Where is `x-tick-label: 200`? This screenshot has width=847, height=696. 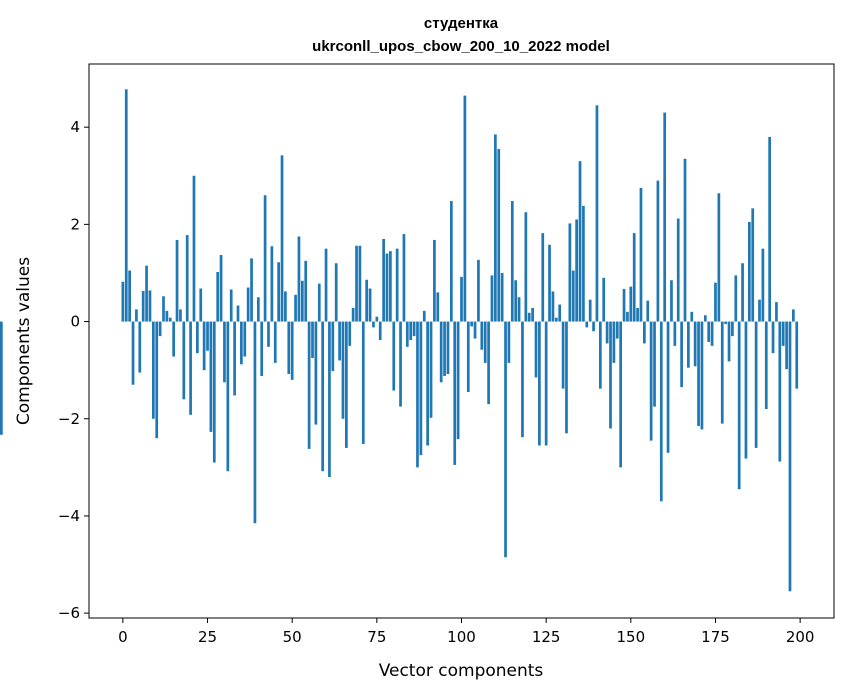 x-tick-label: 200 is located at coordinates (800, 637).